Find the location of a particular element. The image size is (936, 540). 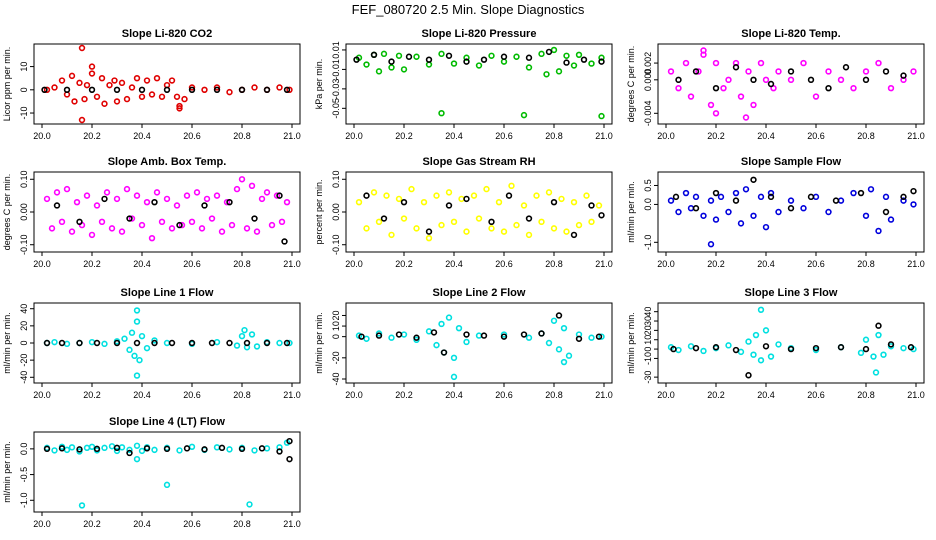

panel-title: Slope Line 4 (LT) Flow is located at coordinates (167, 422).